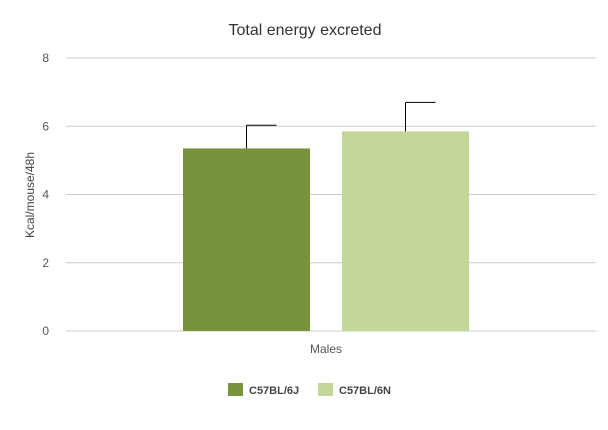  I want to click on y-tick-label: 2, so click(45, 263).